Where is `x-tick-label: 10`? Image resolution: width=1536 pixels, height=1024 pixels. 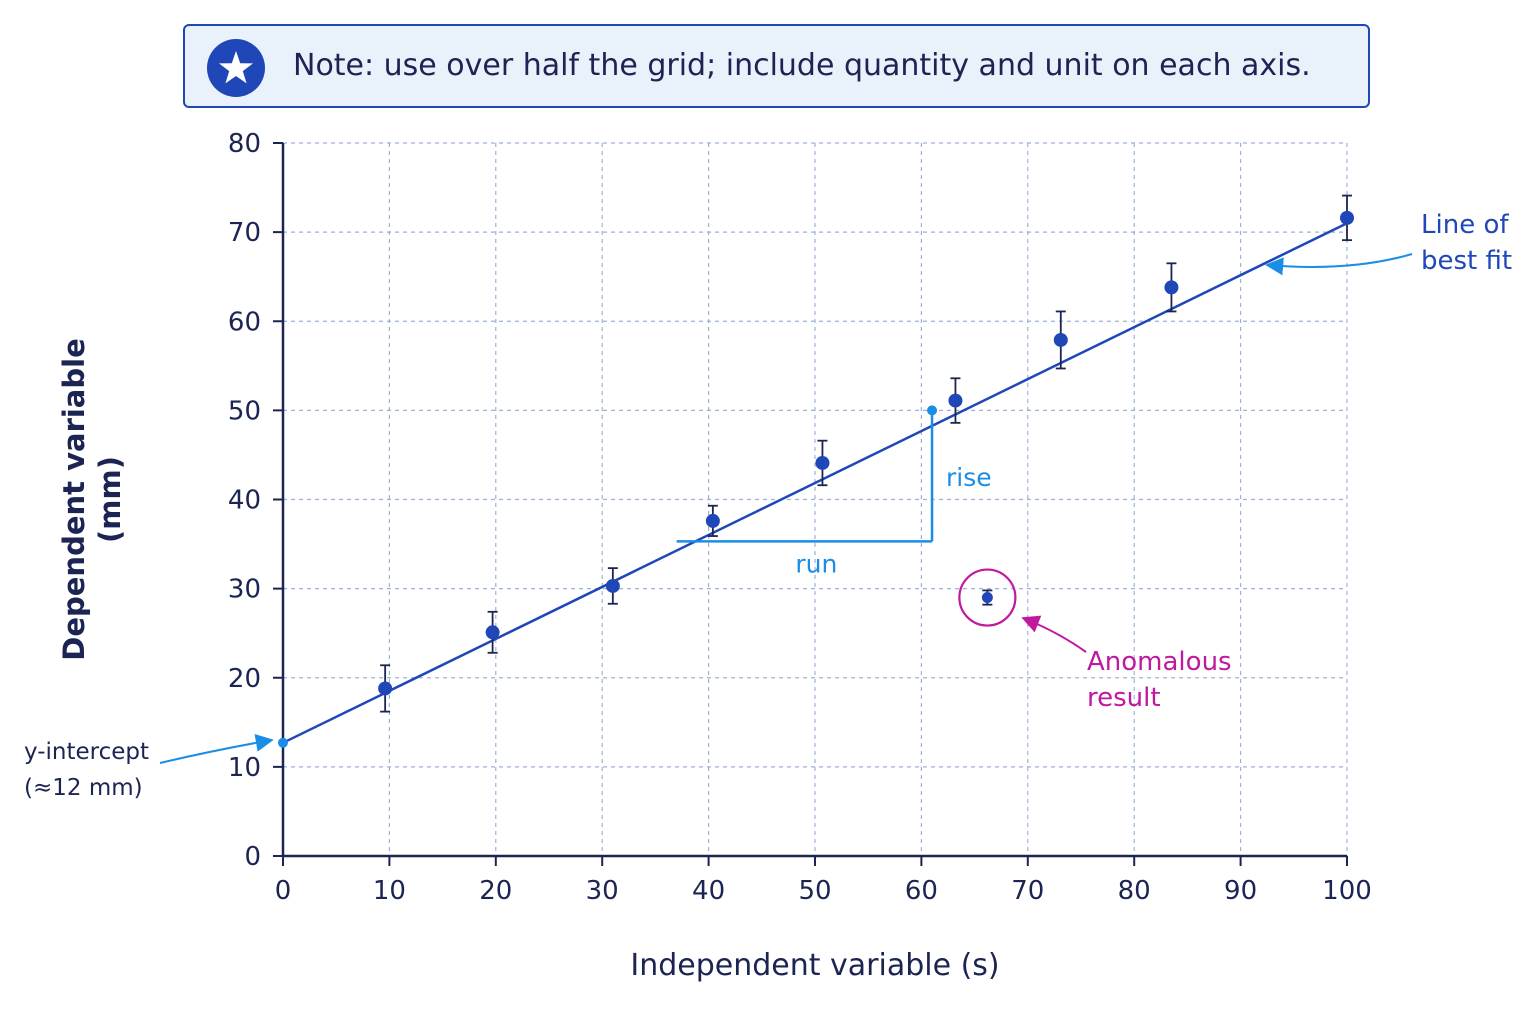 x-tick-label: 10 is located at coordinates (389, 891).